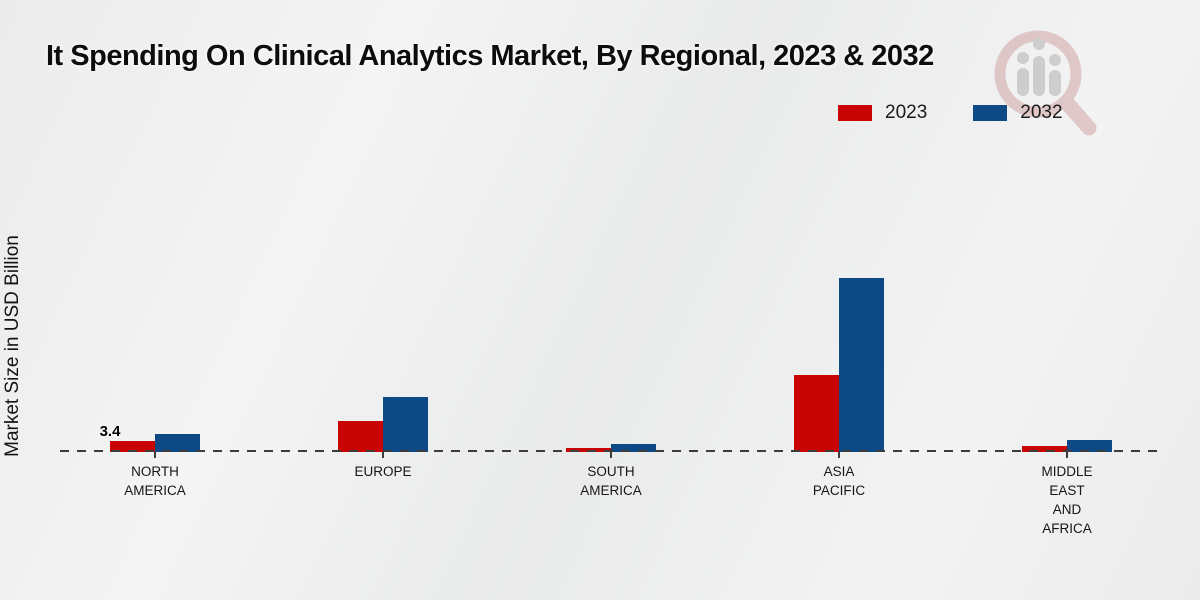 The width and height of the screenshot is (1200, 600). Describe the element at coordinates (383, 455) in the screenshot. I see `x-axis-tick-europe` at that location.